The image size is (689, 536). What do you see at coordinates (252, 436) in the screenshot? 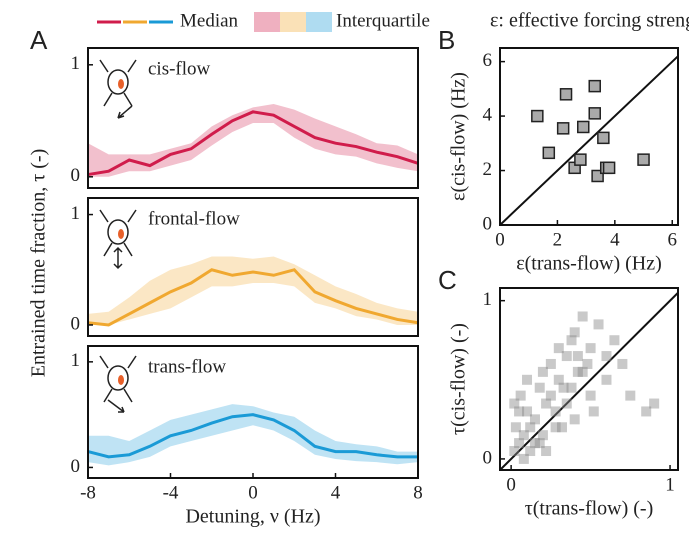
I see `median-line` at bounding box center [252, 436].